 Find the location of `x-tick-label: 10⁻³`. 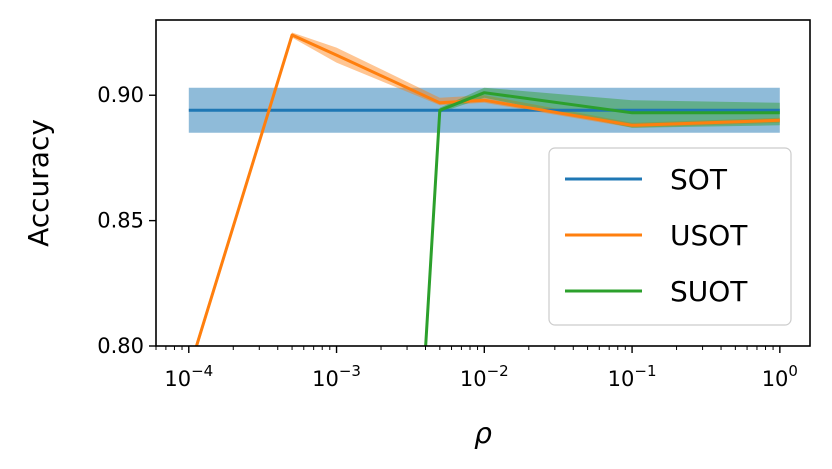

x-tick-label: 10⁻³ is located at coordinates (336, 376).